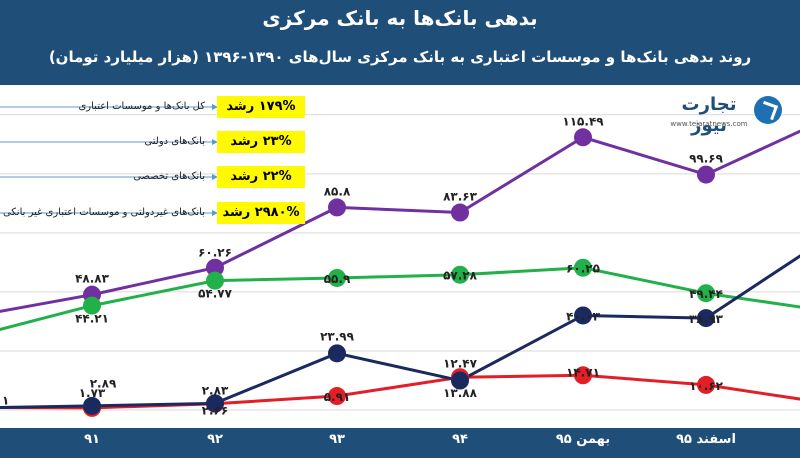  I want to click on x-tick-label: ۹۳, so click(337, 439).